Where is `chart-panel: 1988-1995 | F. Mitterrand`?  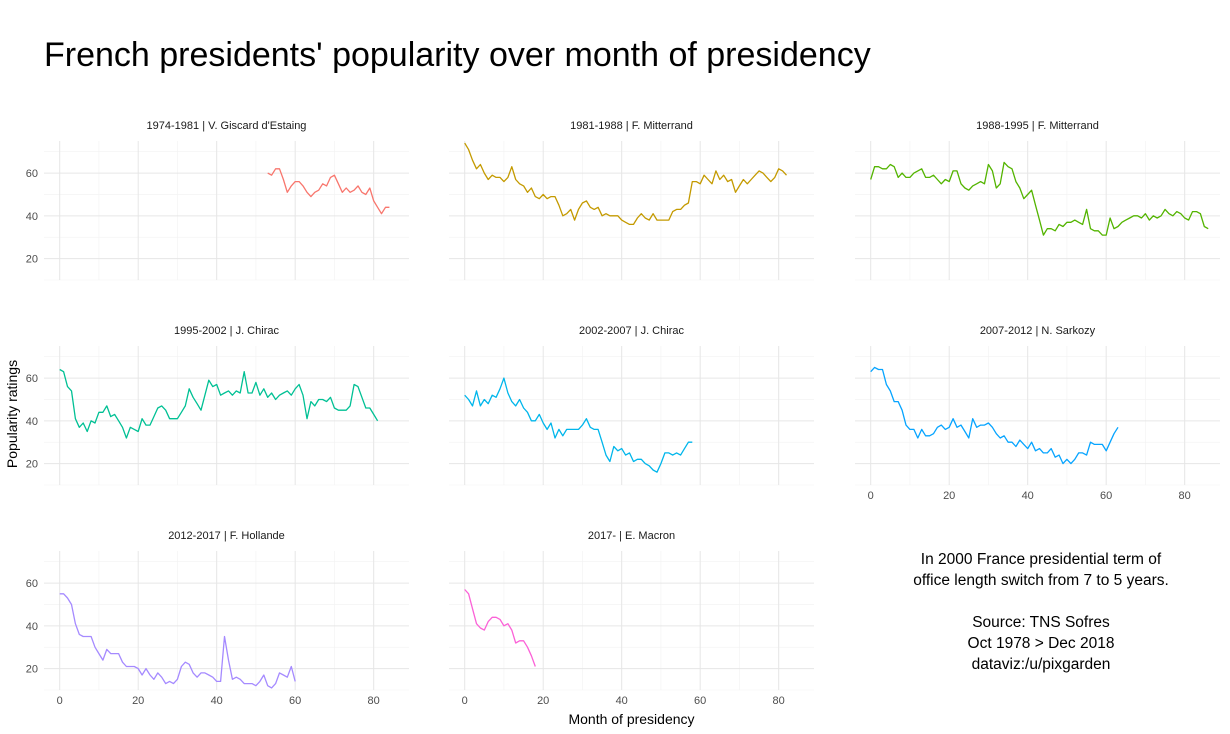
chart-panel: 1988-1995 | F. Mitterrand is located at coordinates (1037, 200).